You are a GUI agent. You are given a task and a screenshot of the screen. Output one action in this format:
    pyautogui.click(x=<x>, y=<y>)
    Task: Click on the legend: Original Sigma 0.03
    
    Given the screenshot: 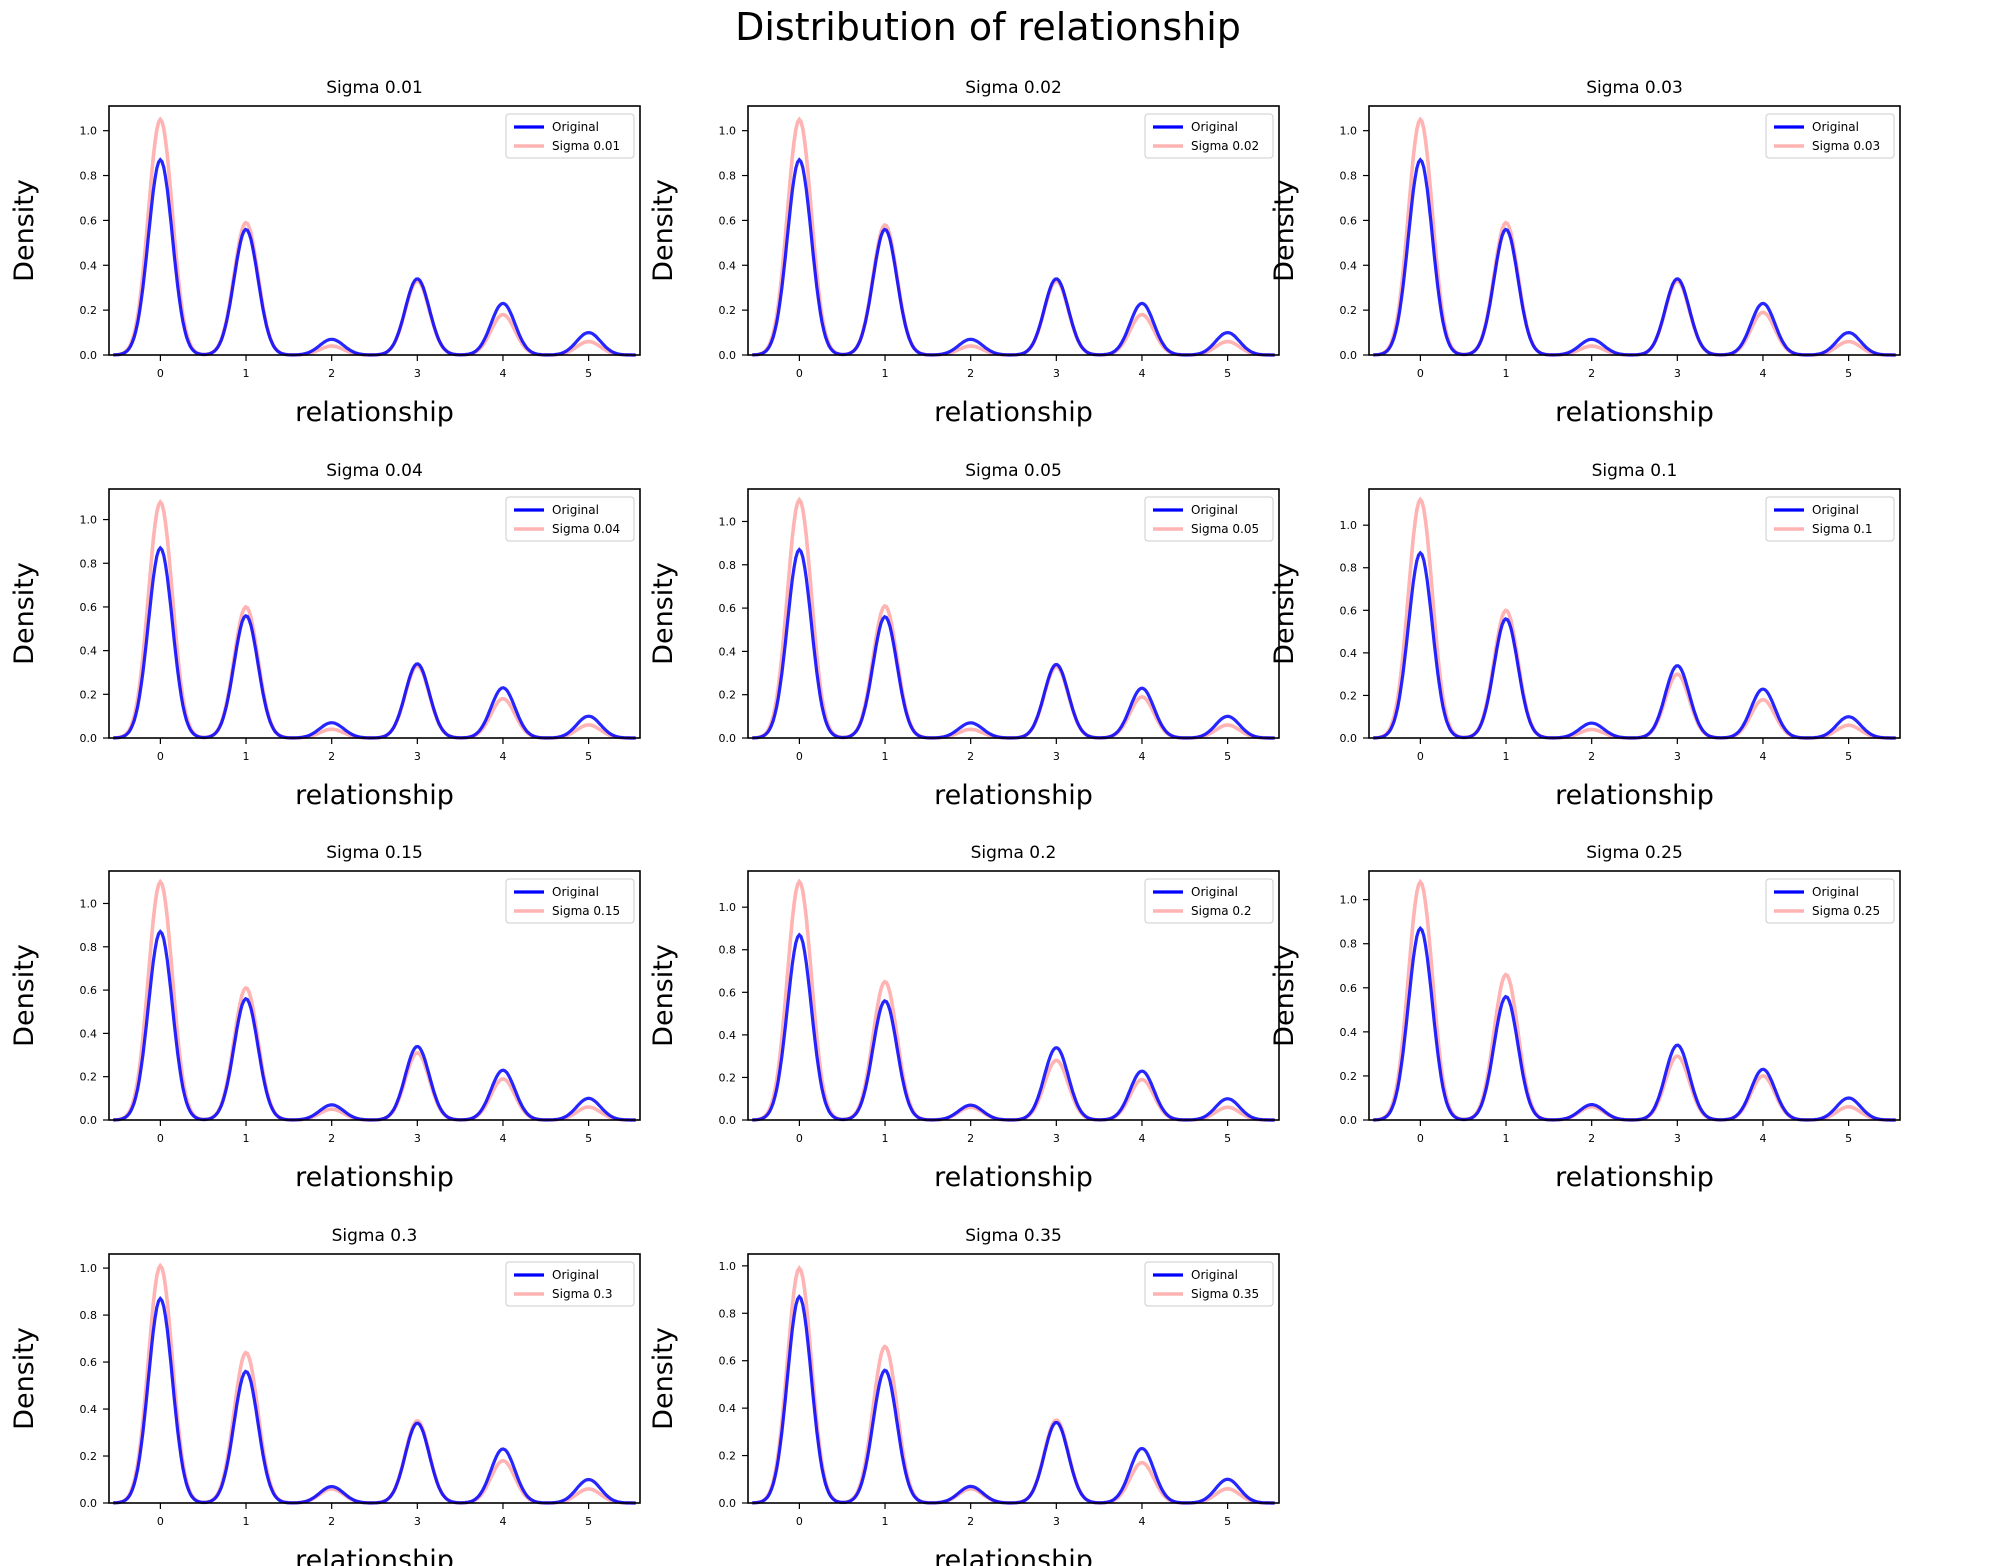 What is the action you would take?
    pyautogui.click(x=1830, y=136)
    